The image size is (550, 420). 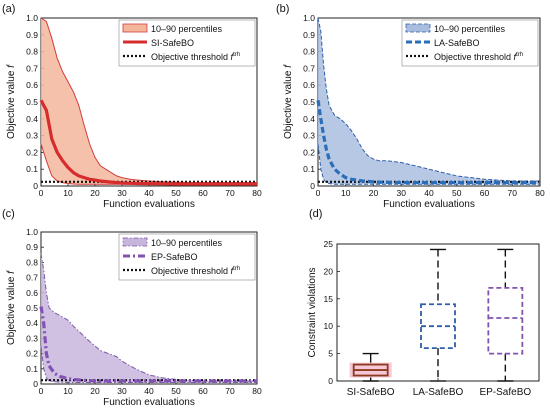 What do you see at coordinates (312, 312) in the screenshot?
I see `y-axis-label: Constraint violations` at bounding box center [312, 312].